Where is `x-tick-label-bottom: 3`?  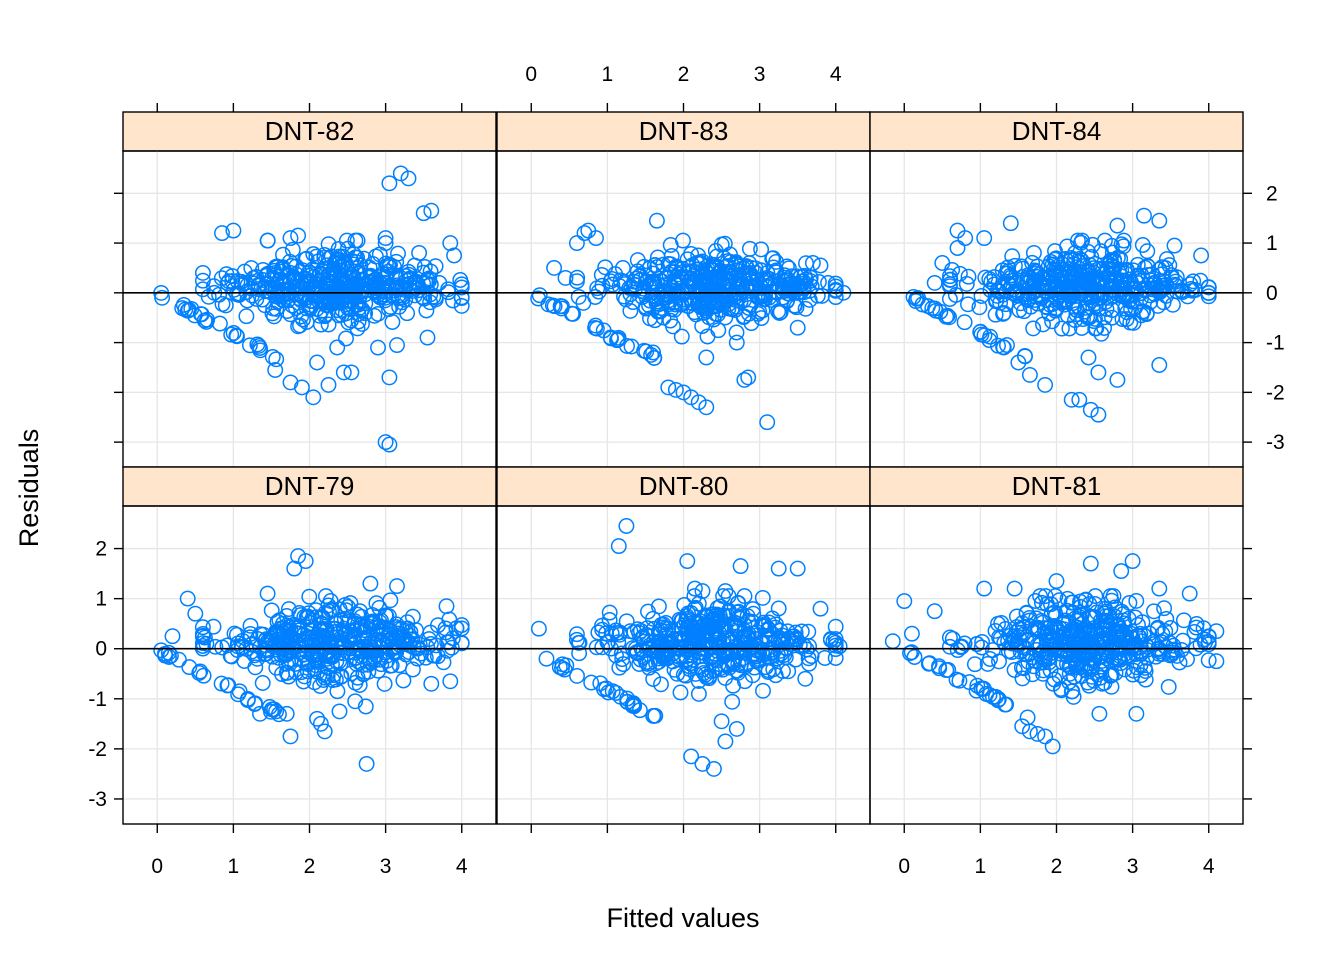
x-tick-label-bottom: 3 is located at coordinates (386, 866).